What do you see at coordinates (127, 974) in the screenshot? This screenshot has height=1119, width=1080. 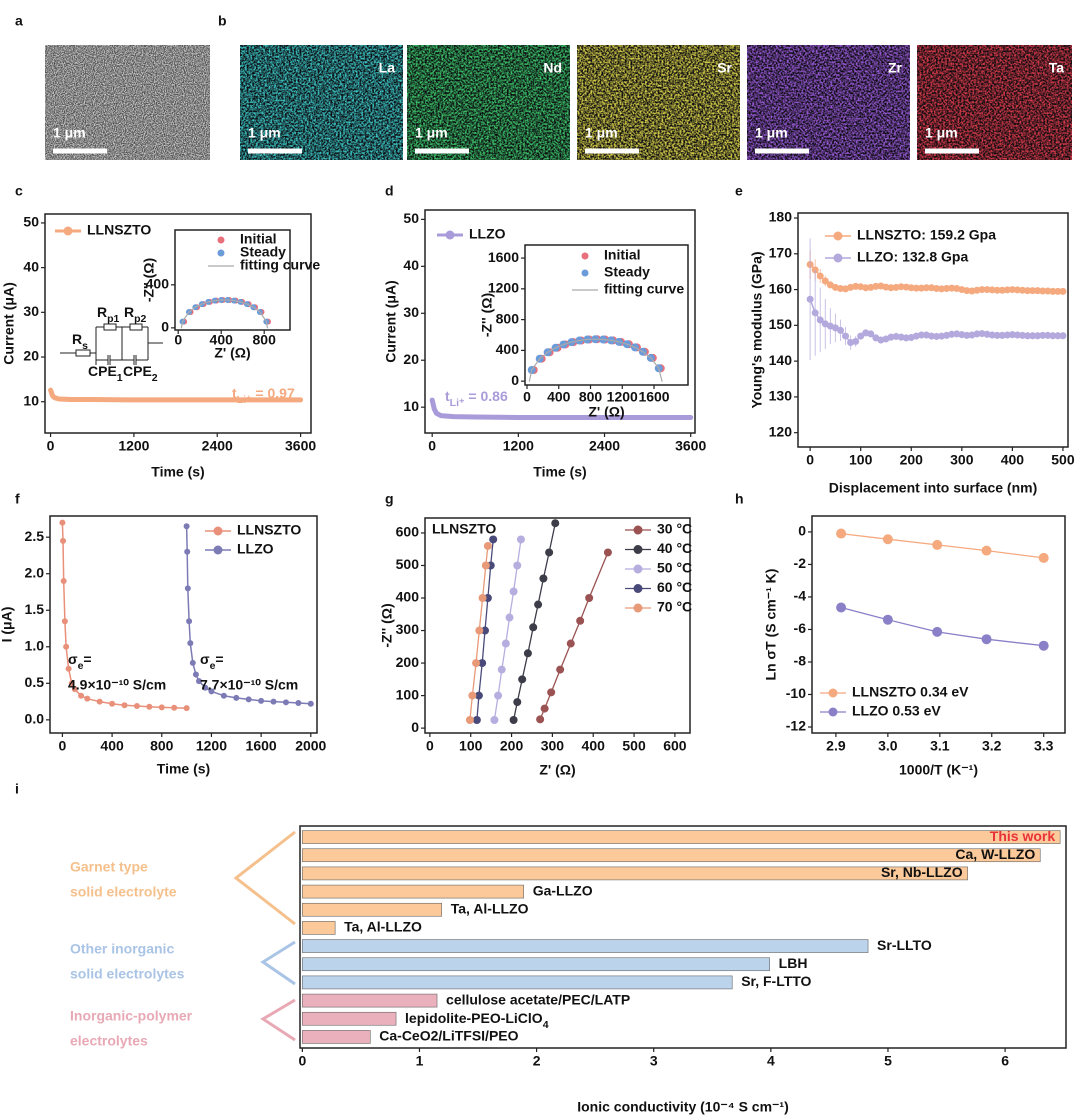 I see `group-label: solid electrolytes` at bounding box center [127, 974].